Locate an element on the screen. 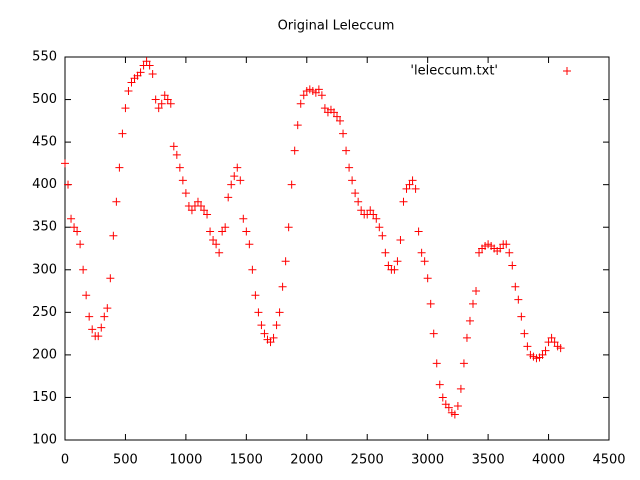 Image resolution: width=640 pixels, height=480 pixels. y-tick-label: 100 is located at coordinates (44, 440).